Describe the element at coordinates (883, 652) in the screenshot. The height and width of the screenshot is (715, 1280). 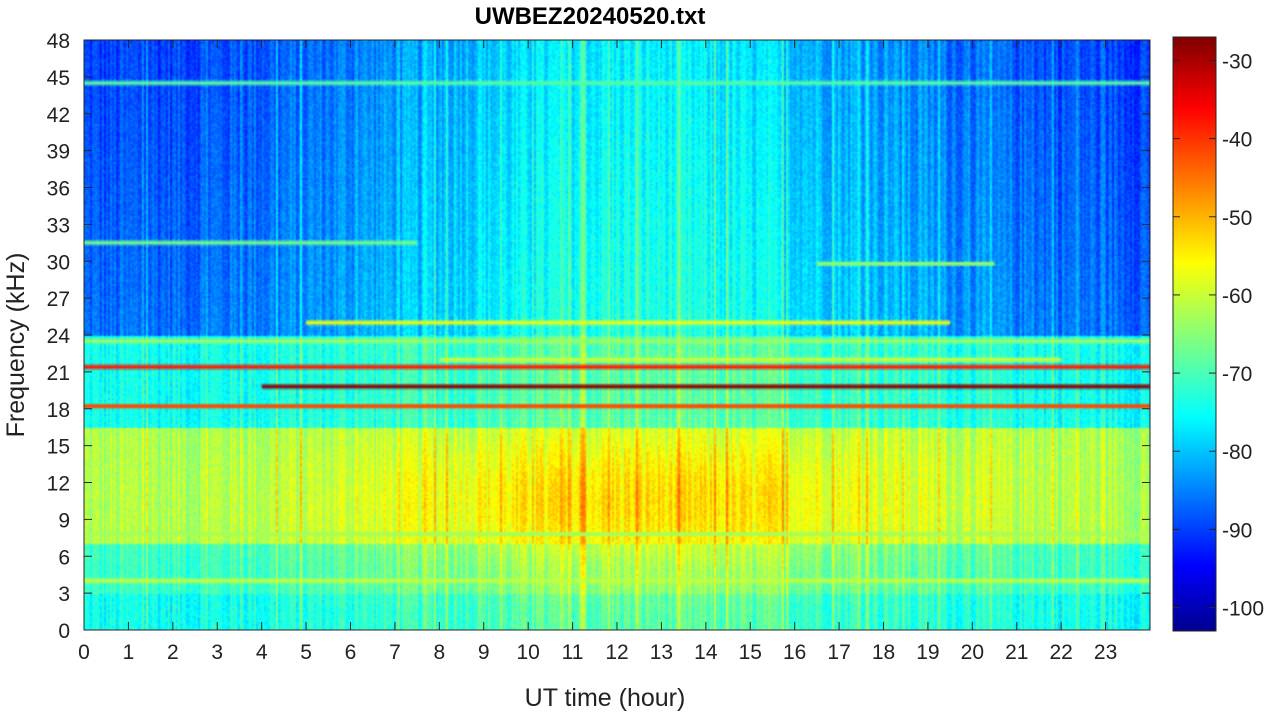
I see `x-tick-label: 18` at that location.